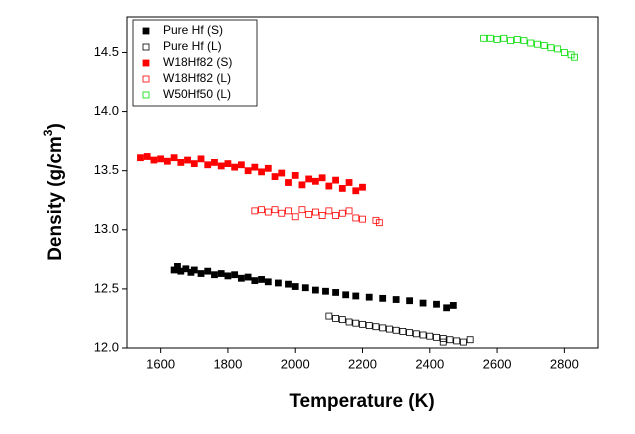  Describe the element at coordinates (295, 363) in the screenshot. I see `x-tick-label: 2000` at that location.